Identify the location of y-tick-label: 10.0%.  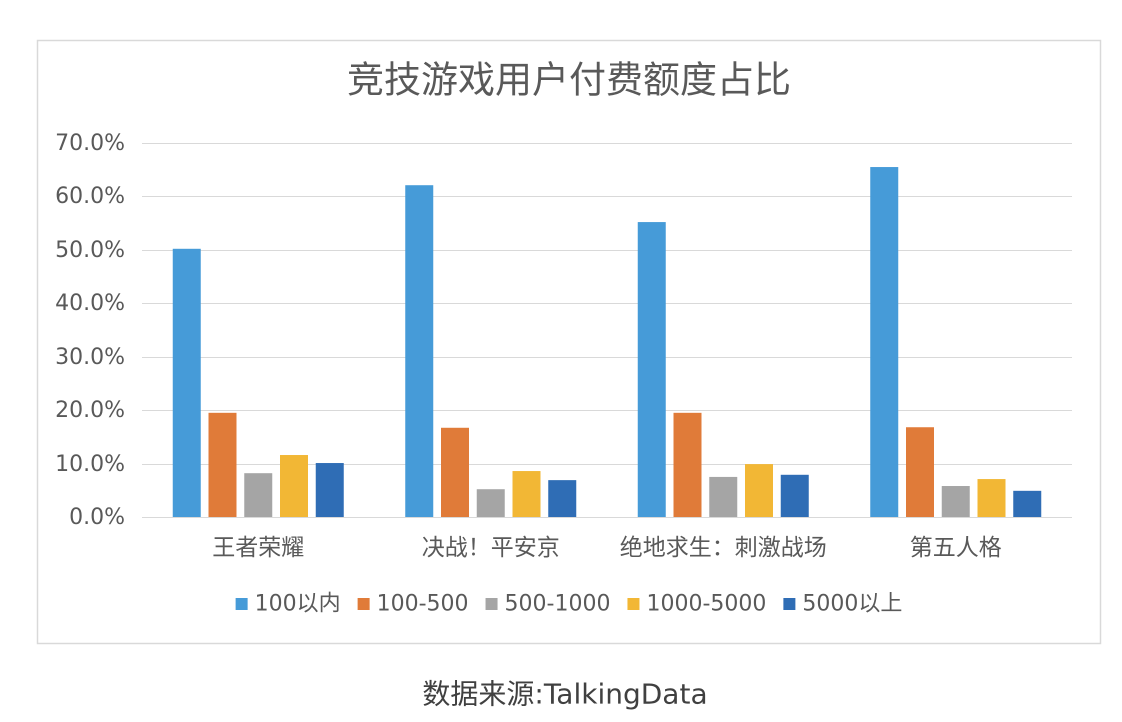
(90, 464).